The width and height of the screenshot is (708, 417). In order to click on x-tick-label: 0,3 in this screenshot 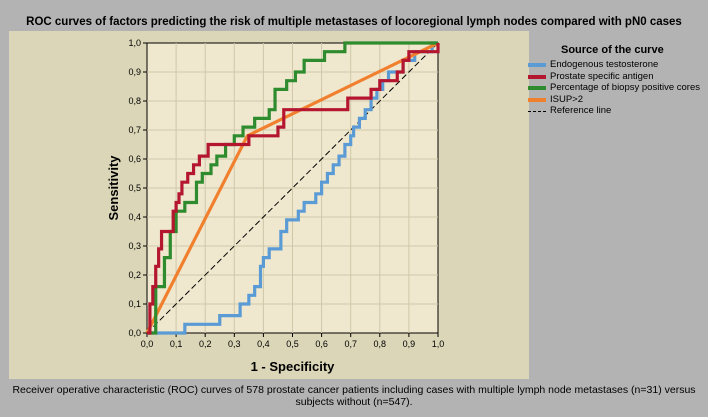, I will do `click(234, 344)`.